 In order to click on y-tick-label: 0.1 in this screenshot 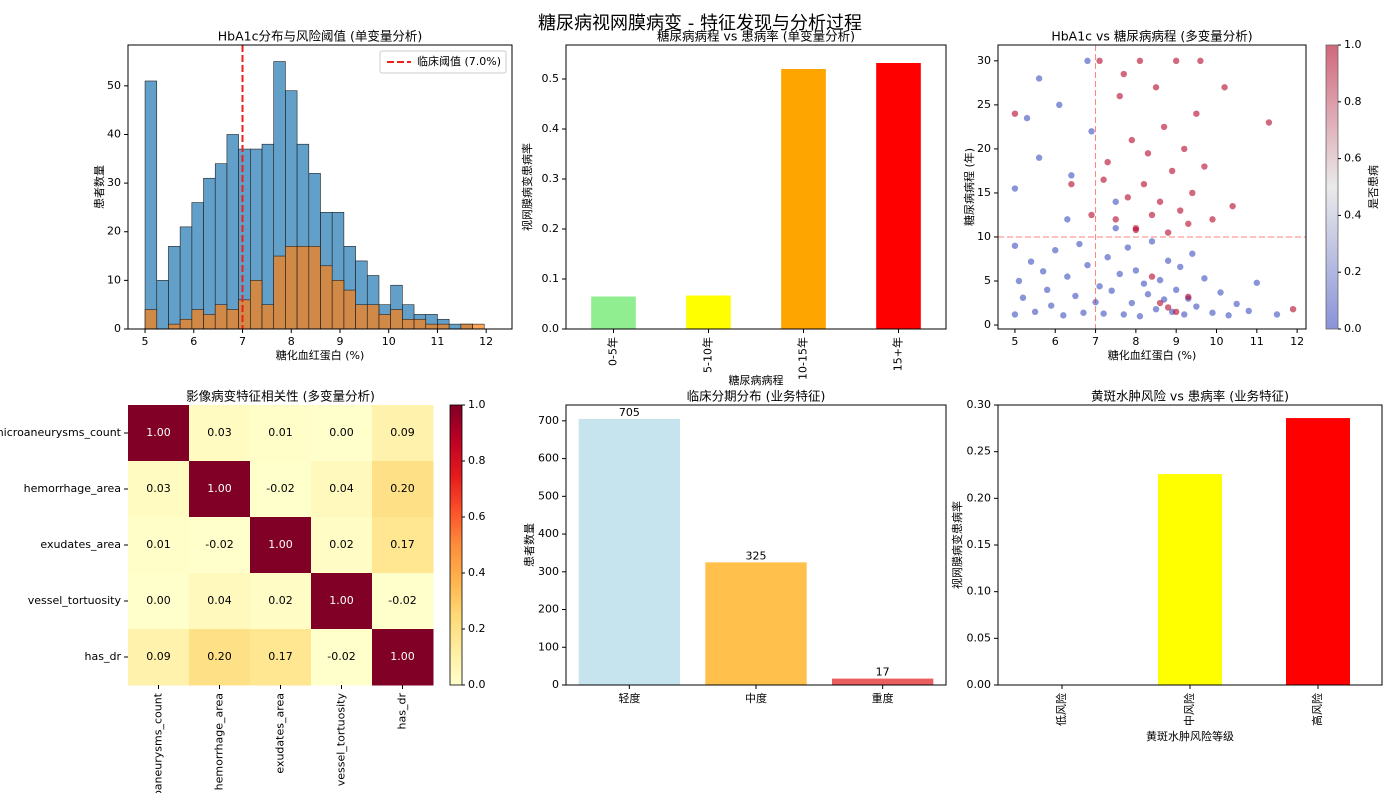, I will do `click(551, 278)`.